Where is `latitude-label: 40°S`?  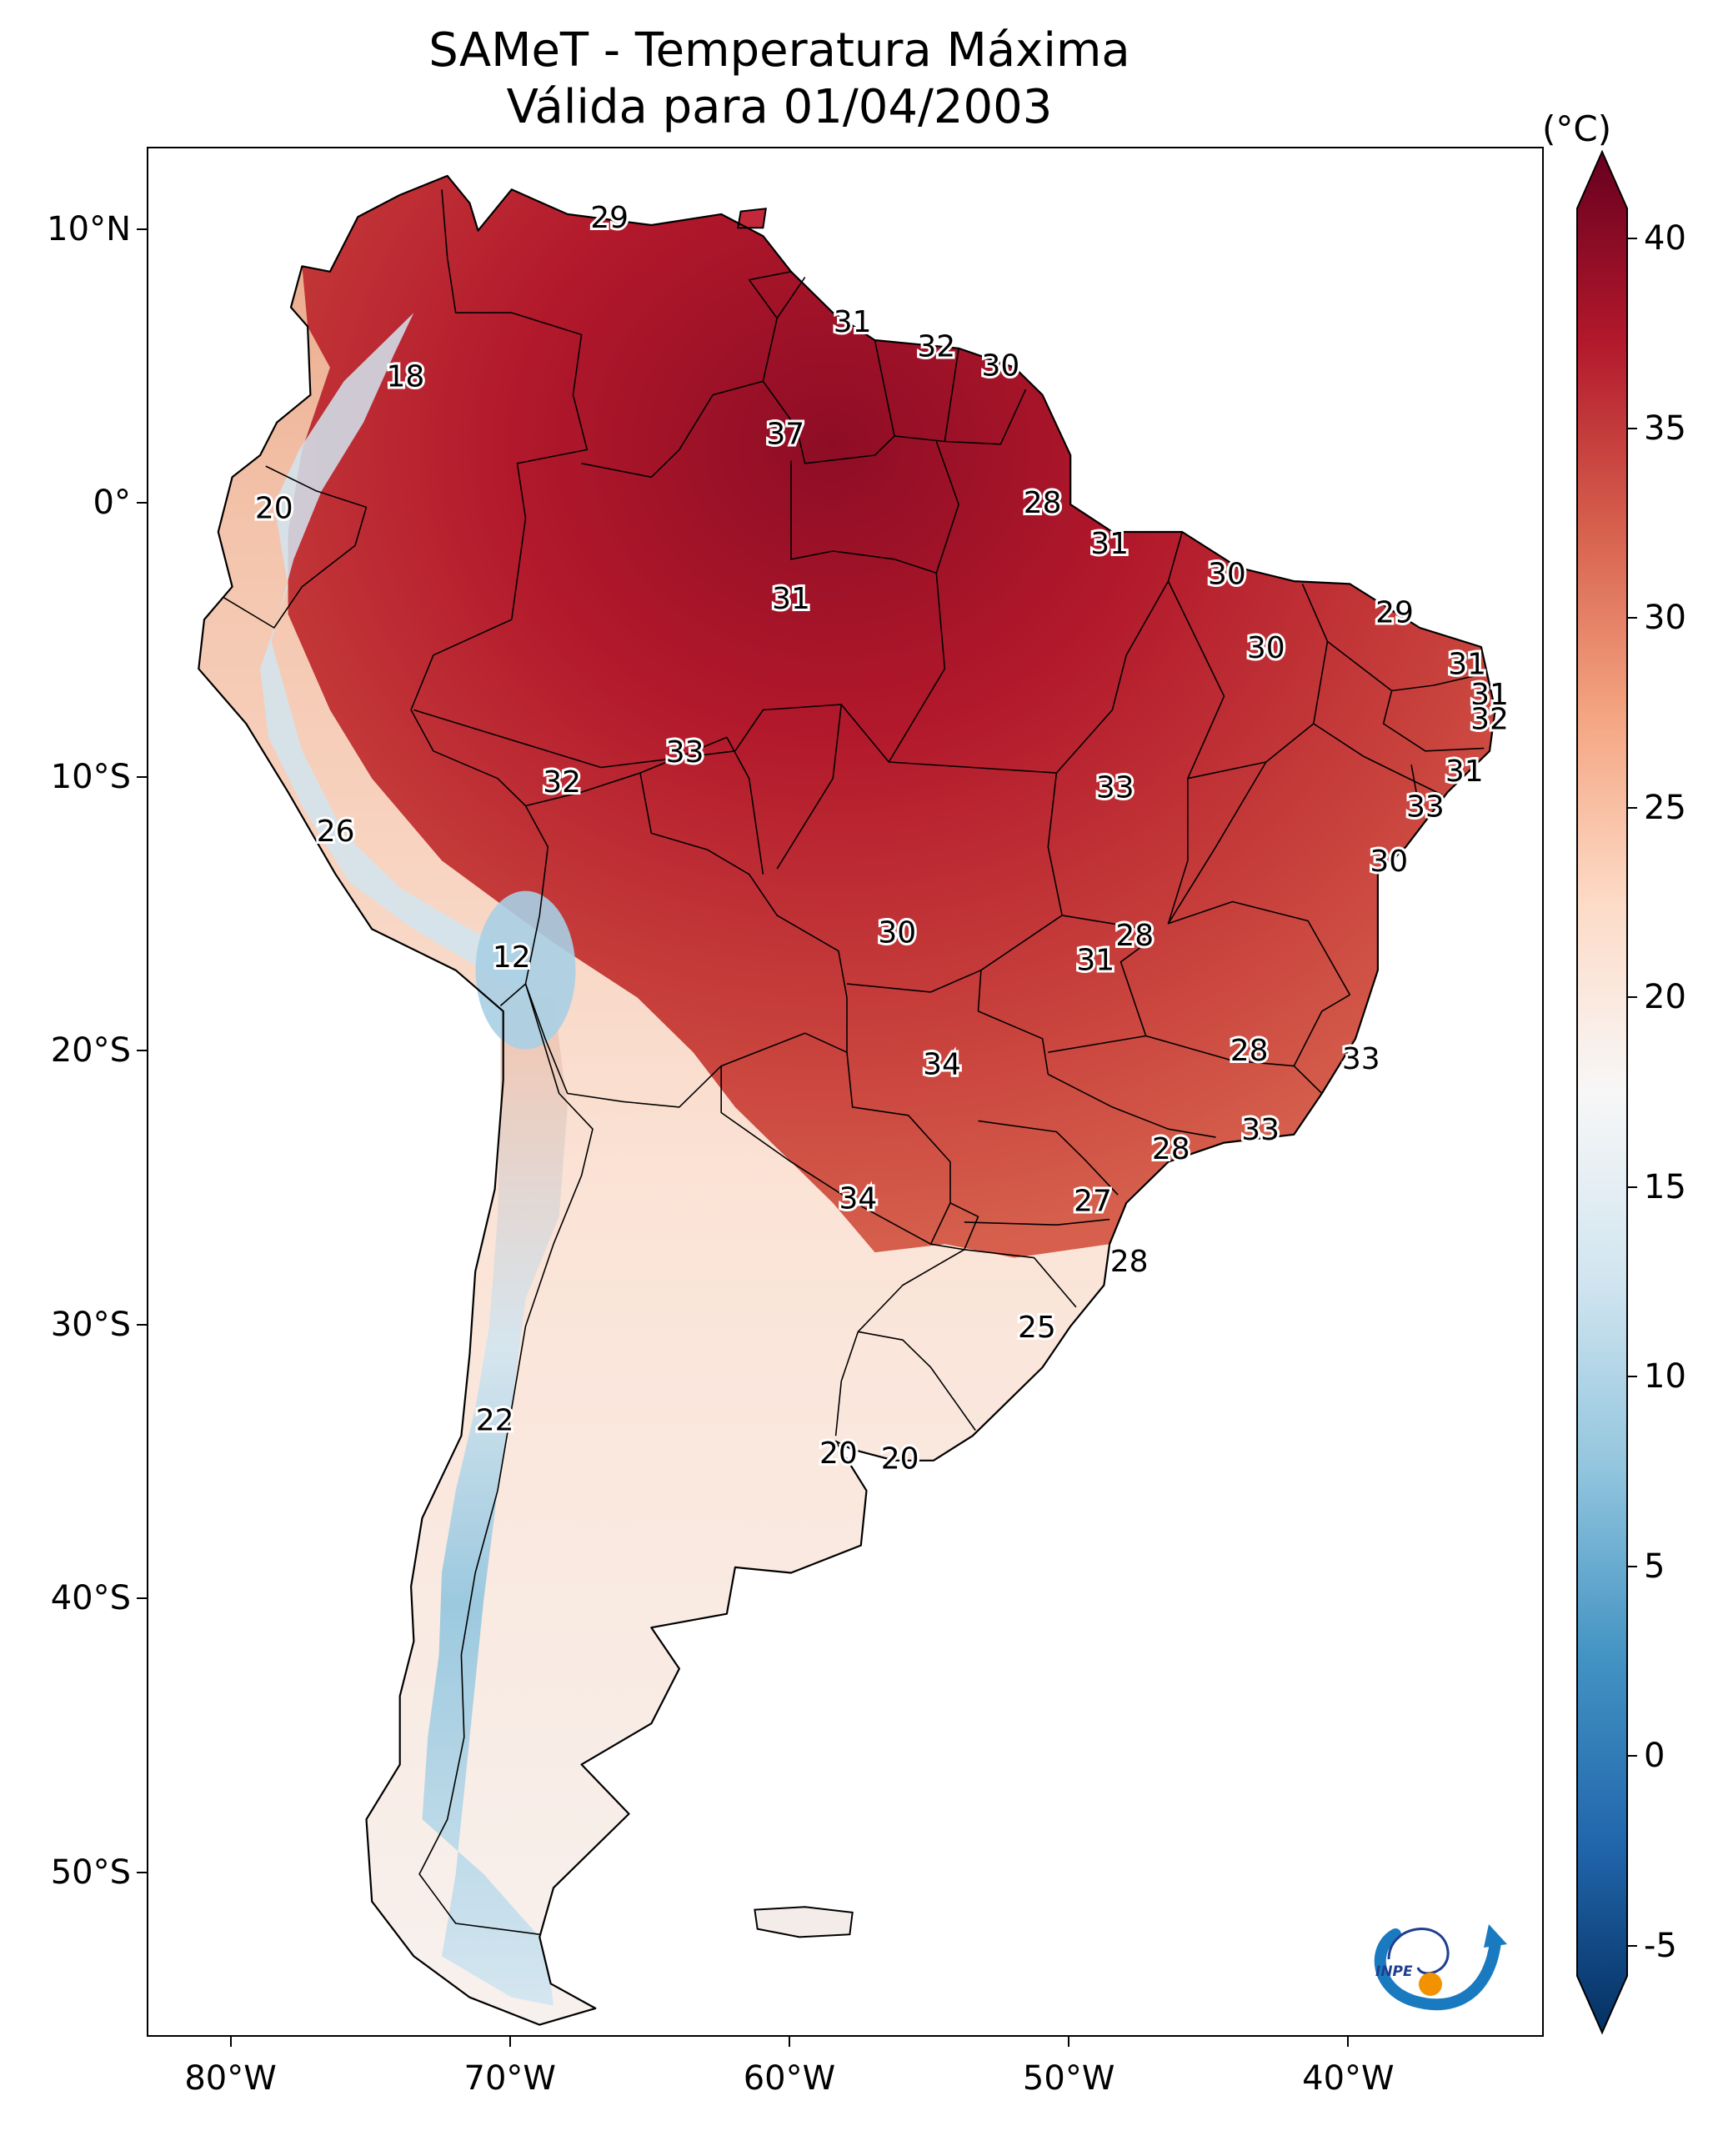 latitude-label: 40°S is located at coordinates (90, 1598).